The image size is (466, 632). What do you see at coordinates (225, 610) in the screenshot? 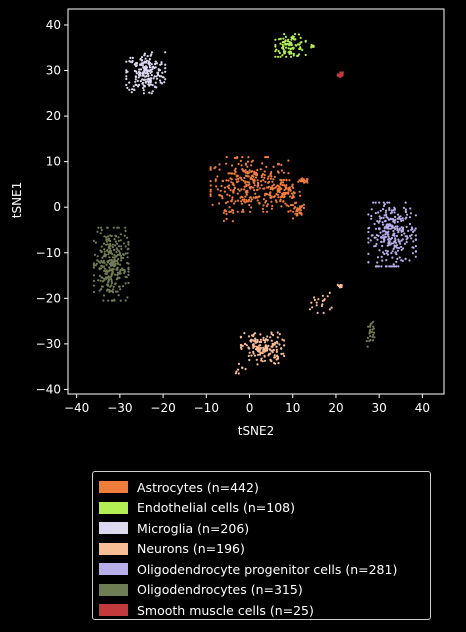
I see `legend-label: Smooth muscle cells (n=25)` at bounding box center [225, 610].